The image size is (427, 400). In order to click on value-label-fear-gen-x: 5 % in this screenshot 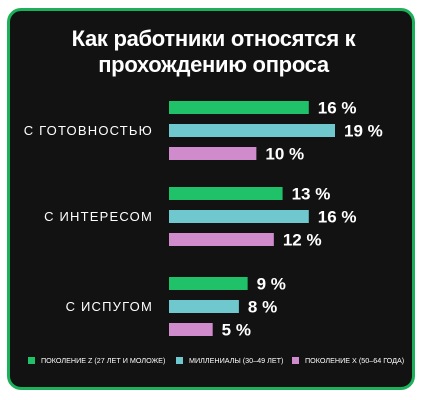, I will do `click(236, 330)`.